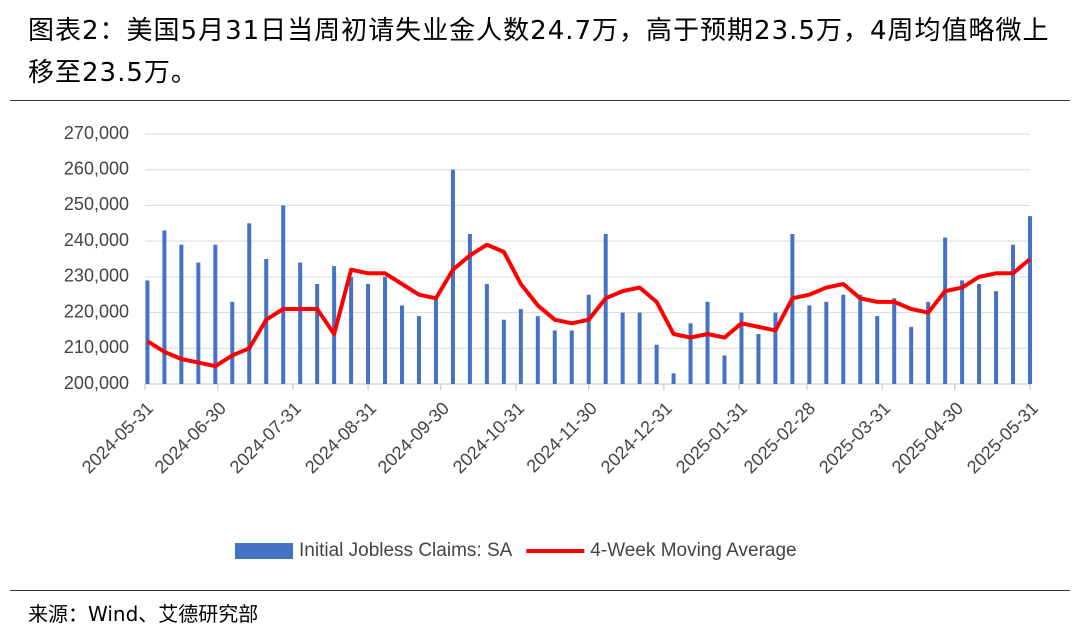 Image resolution: width=1080 pixels, height=640 pixels. I want to click on legend-label: Initial Jobless Claims: SA, so click(406, 550).